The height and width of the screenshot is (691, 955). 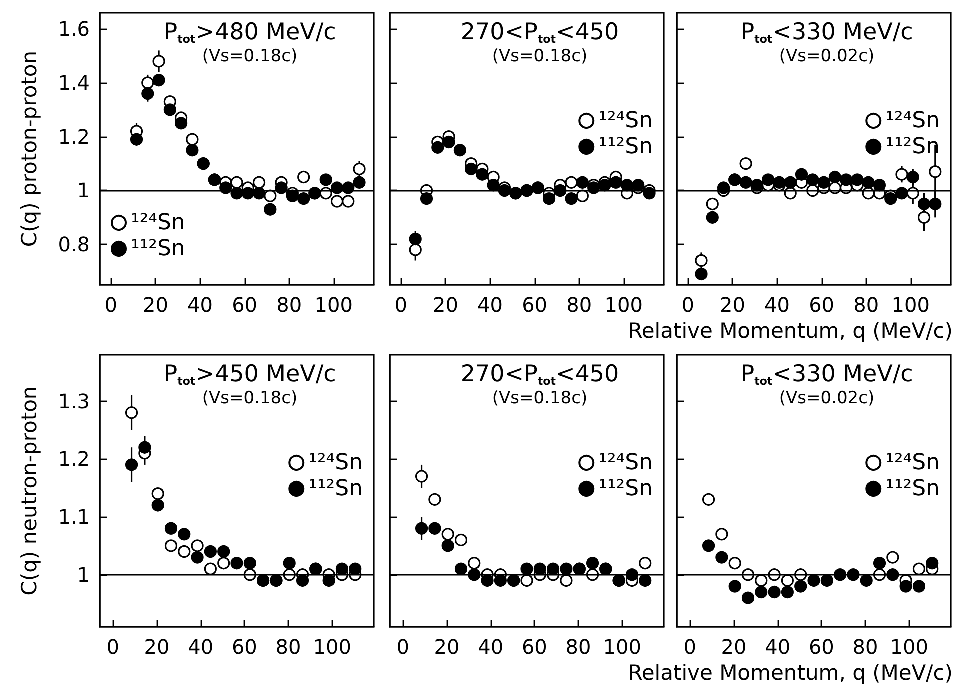 I want to click on y-tick-label: 1.6, so click(x=74, y=29).